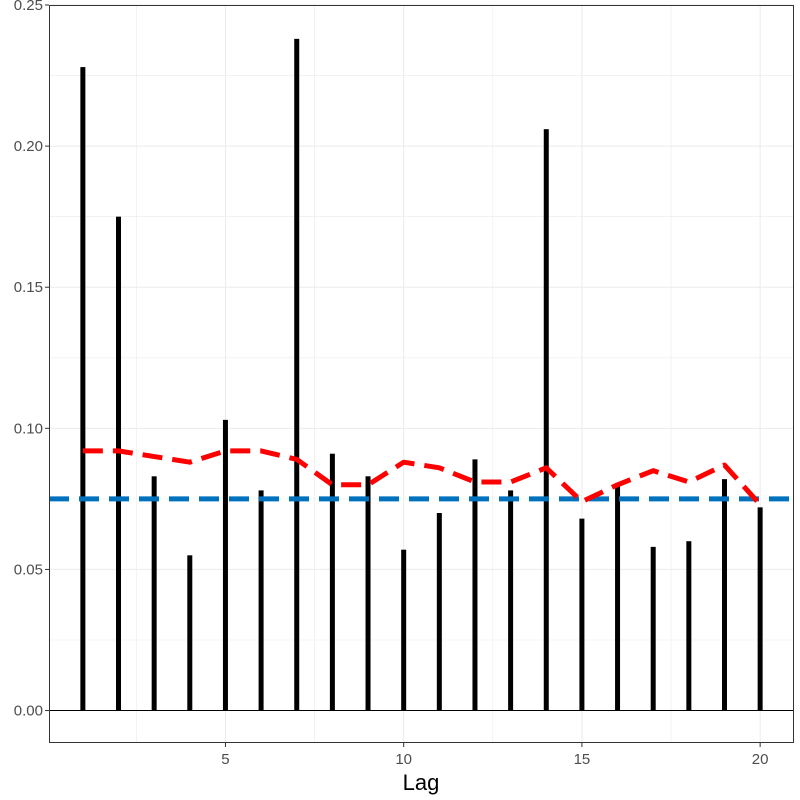  What do you see at coordinates (28, 146) in the screenshot?
I see `y-tick-label: 0.20` at bounding box center [28, 146].